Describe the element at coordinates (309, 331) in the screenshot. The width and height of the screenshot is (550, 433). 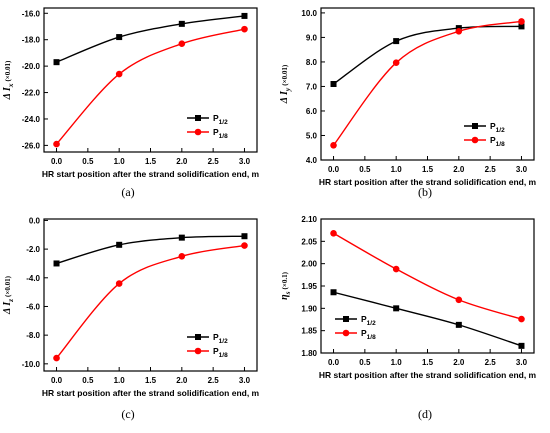
I see `y-tick-label: 1.85` at that location.